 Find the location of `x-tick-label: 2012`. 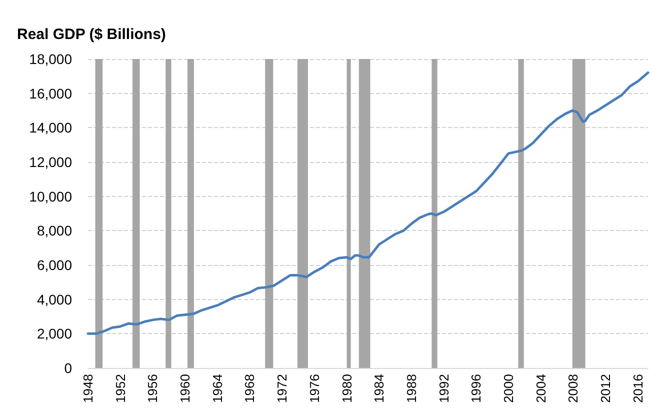

x-tick-label: 2012 is located at coordinates (606, 388).